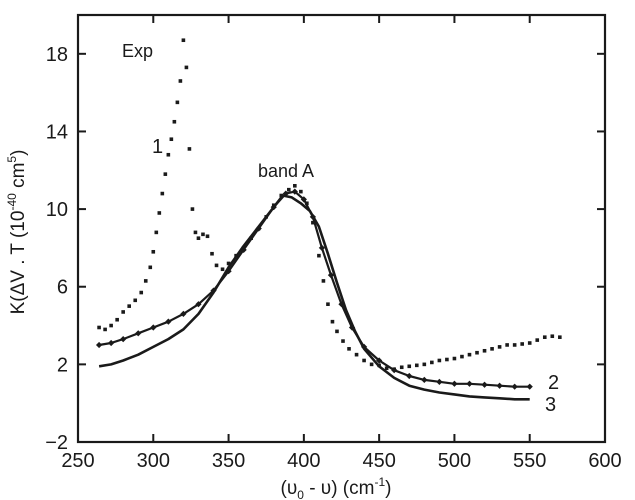  Describe the element at coordinates (454, 461) in the screenshot. I see `x-tick-label: 500` at that location.